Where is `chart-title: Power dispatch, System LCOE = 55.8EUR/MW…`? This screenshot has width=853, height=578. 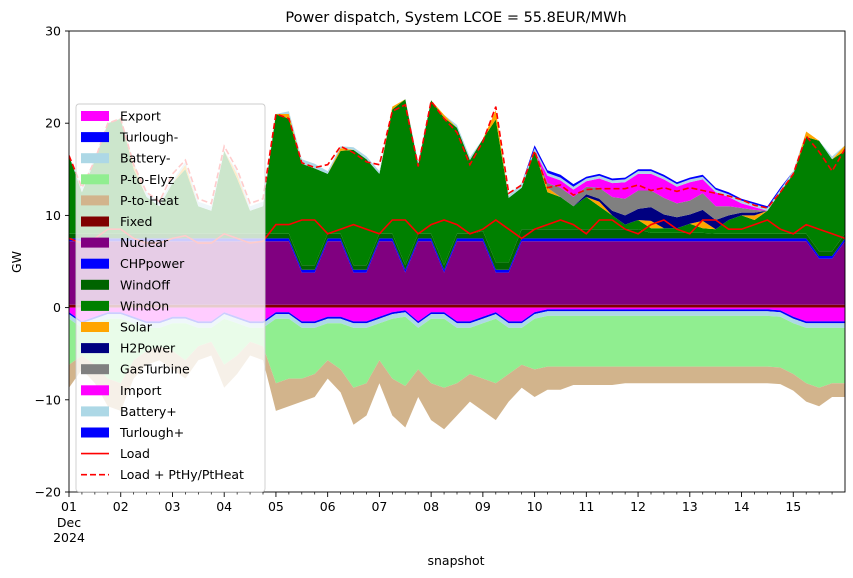 chart-title: Power dispatch, System LCOE = 55.8EUR/MW… is located at coordinates (455, 18).